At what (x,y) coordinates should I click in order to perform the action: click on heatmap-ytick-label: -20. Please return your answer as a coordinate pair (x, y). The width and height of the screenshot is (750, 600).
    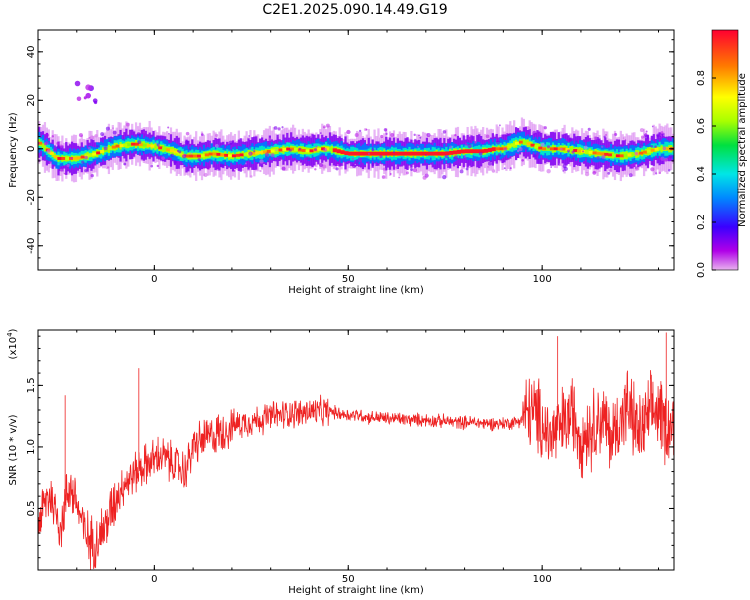
    Looking at the image, I should click on (31, 197).